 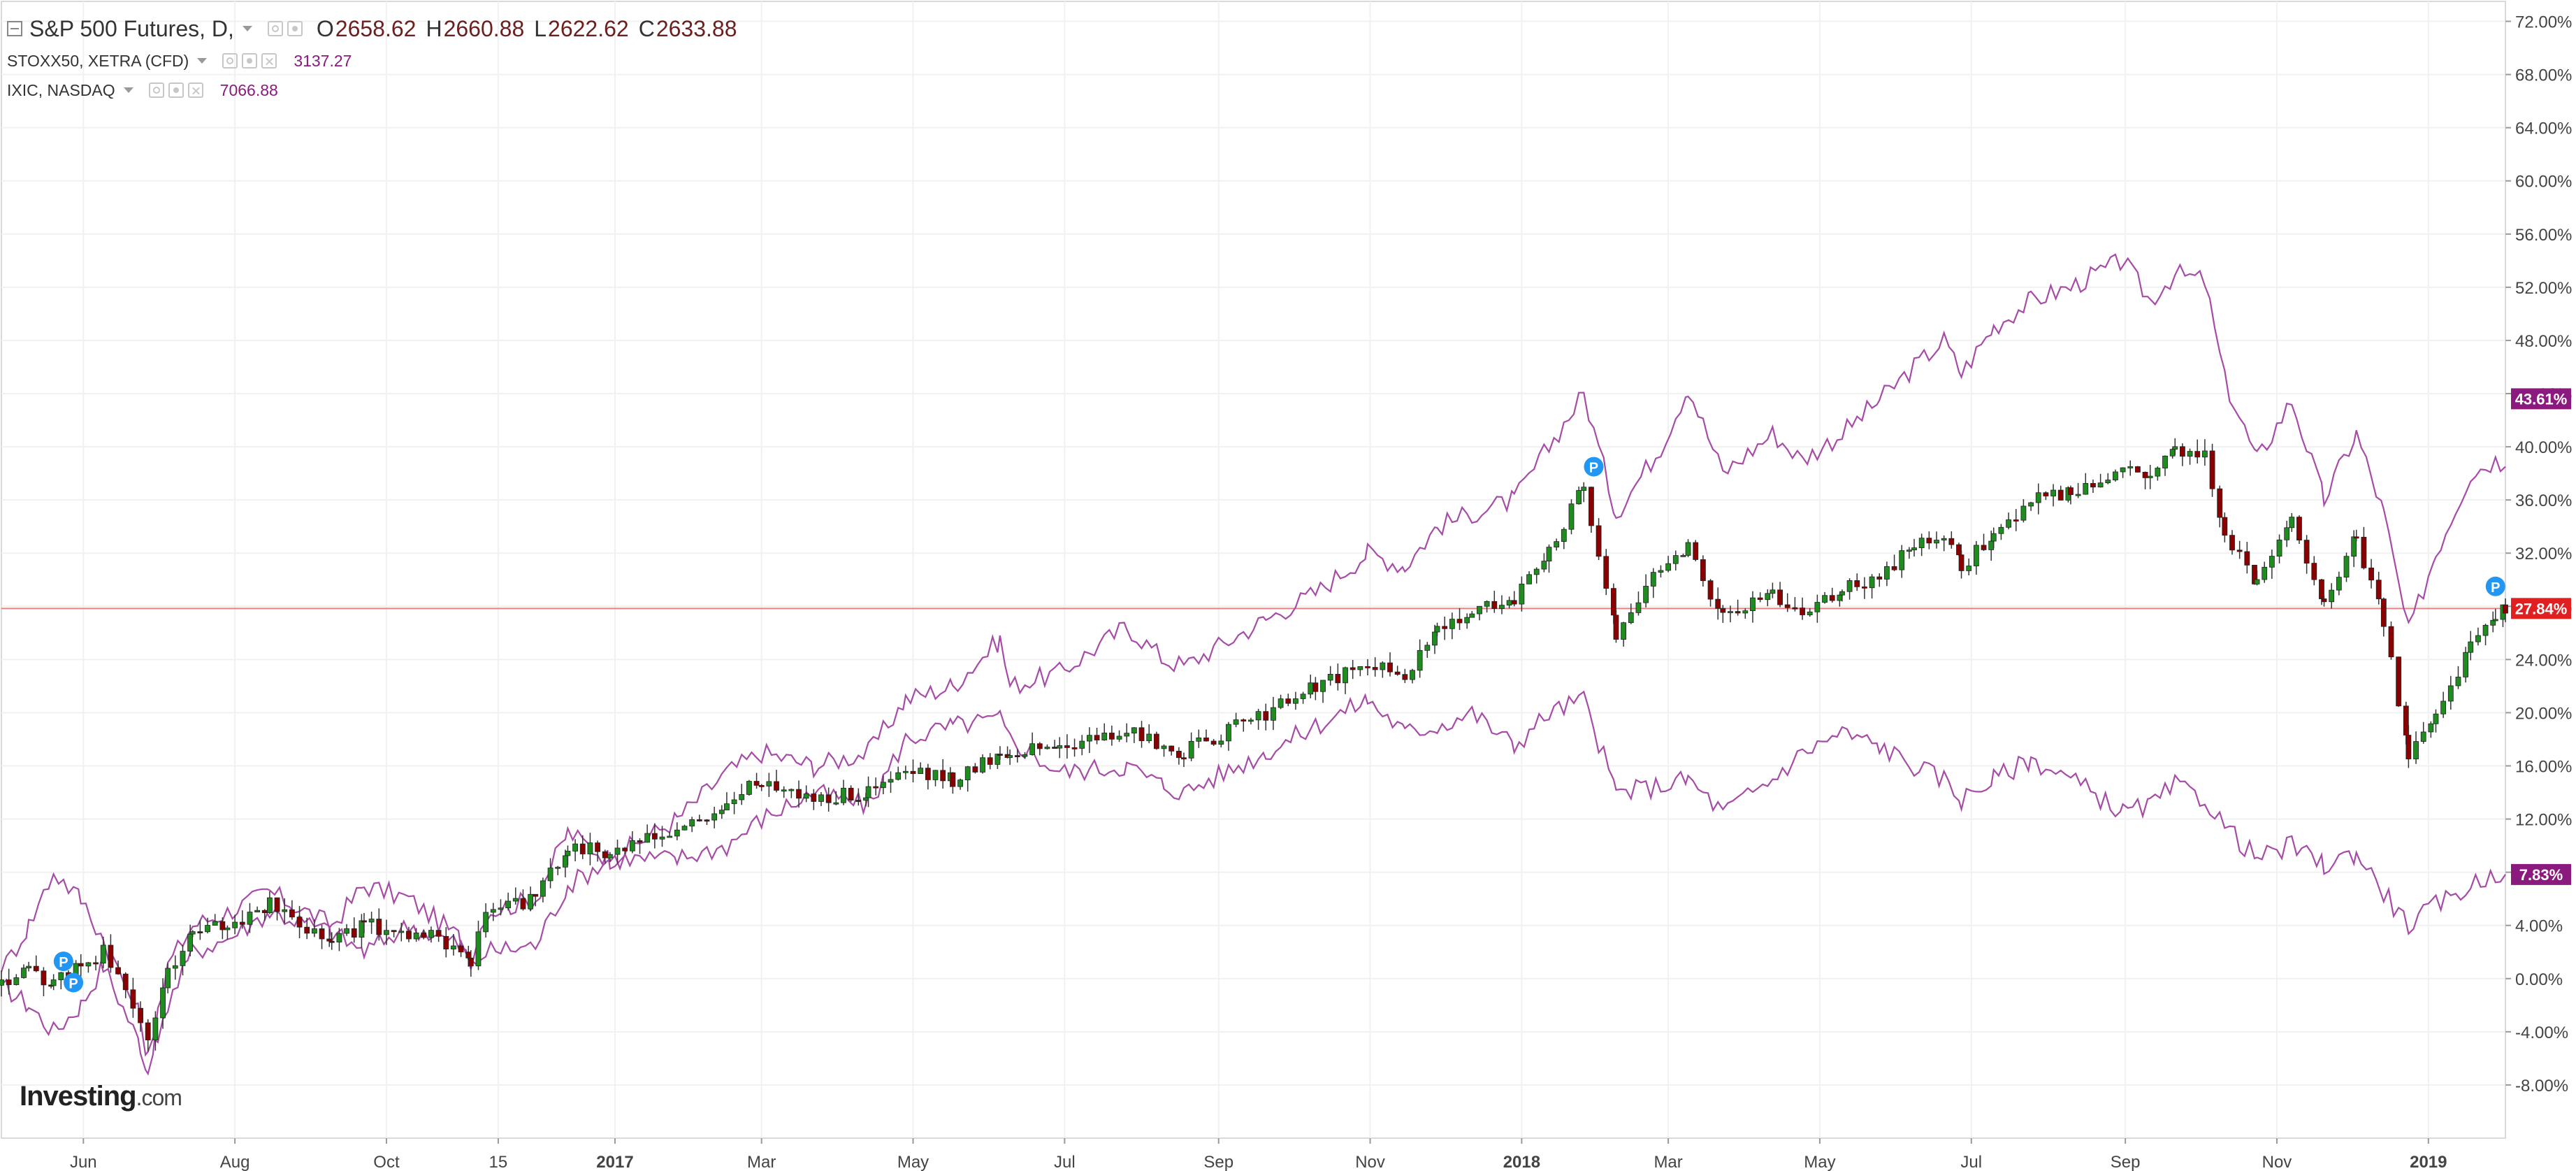 I want to click on x-tick-label: 15, so click(x=498, y=1162).